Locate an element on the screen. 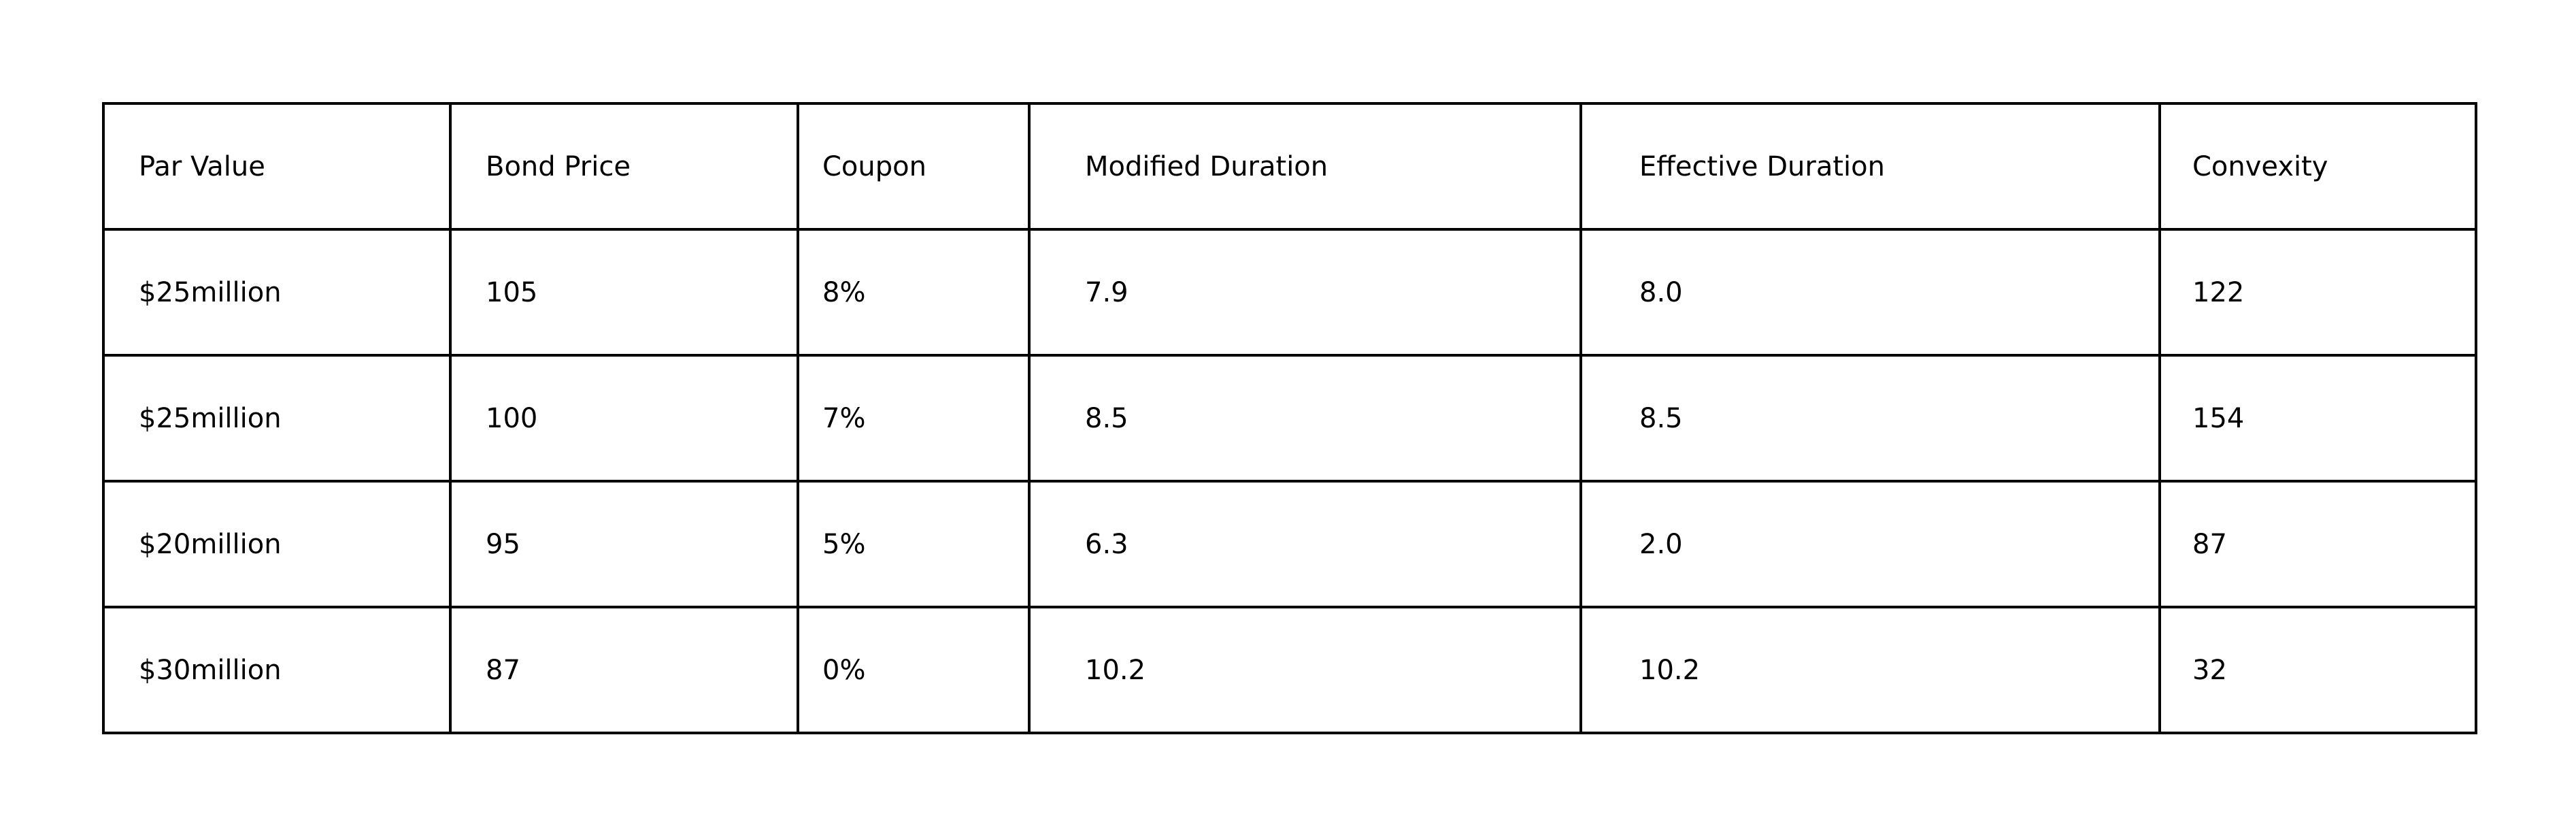  table-row: $25million 100 7% 8.5 8.5 154 is located at coordinates (1289, 418).